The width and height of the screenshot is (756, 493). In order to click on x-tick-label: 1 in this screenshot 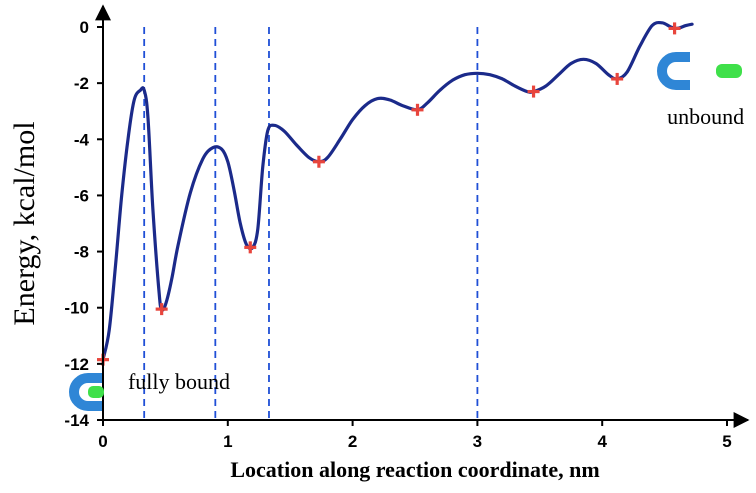, I will do `click(227, 441)`.